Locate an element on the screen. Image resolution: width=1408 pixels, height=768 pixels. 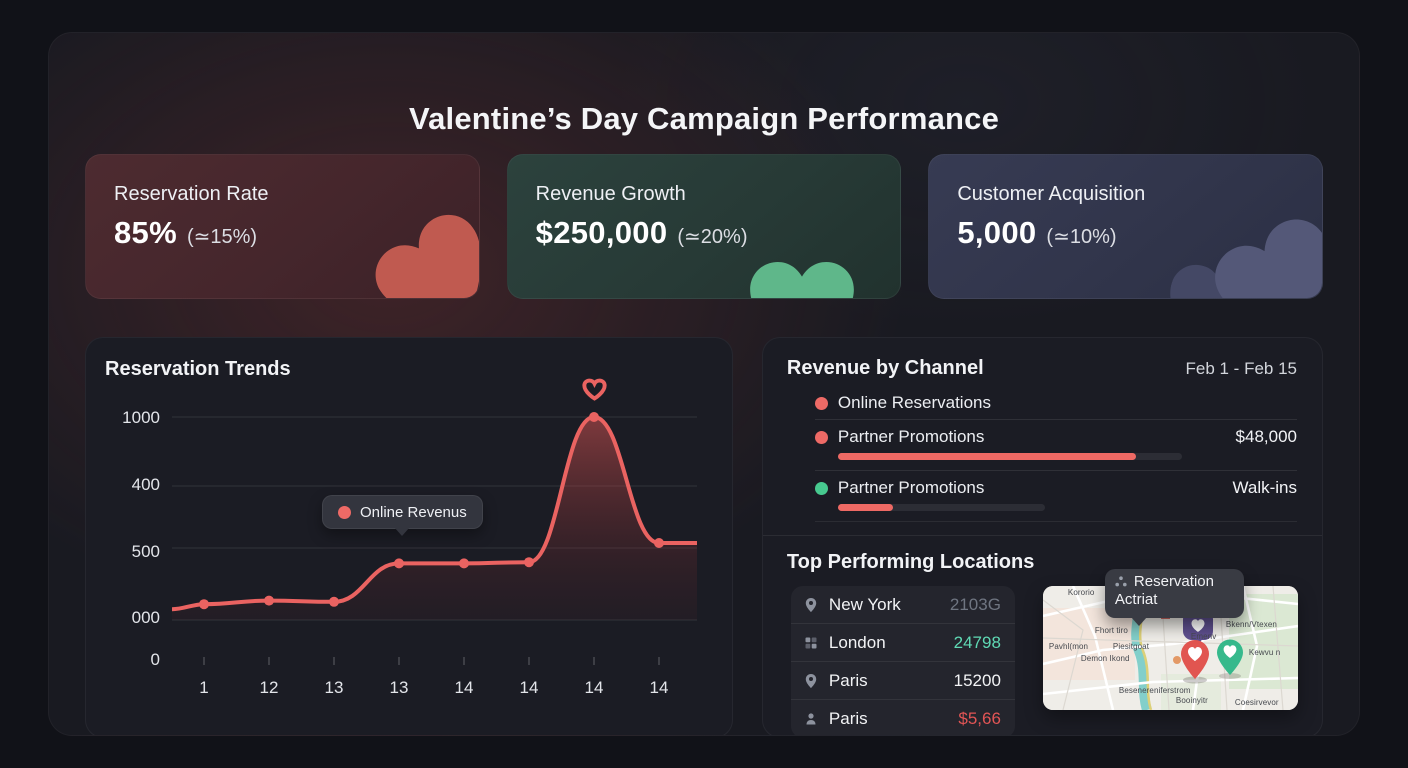
stat-delta: (≃10%) is located at coordinates (1081, 237).